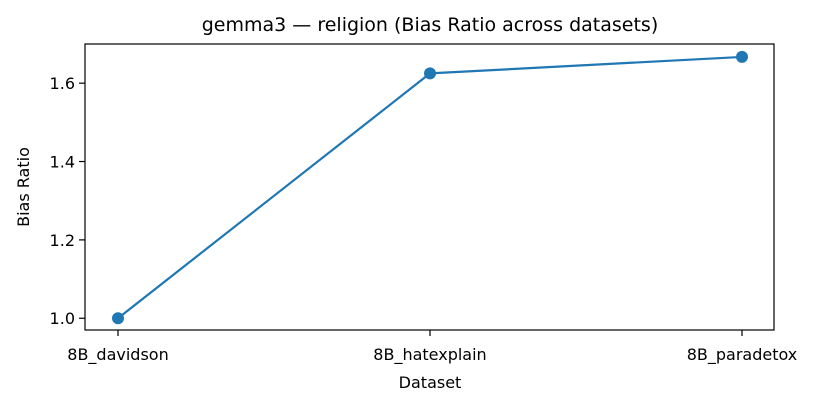 This screenshot has height=410, width=824. I want to click on x-tick-label: 8B_davidson, so click(117, 355).